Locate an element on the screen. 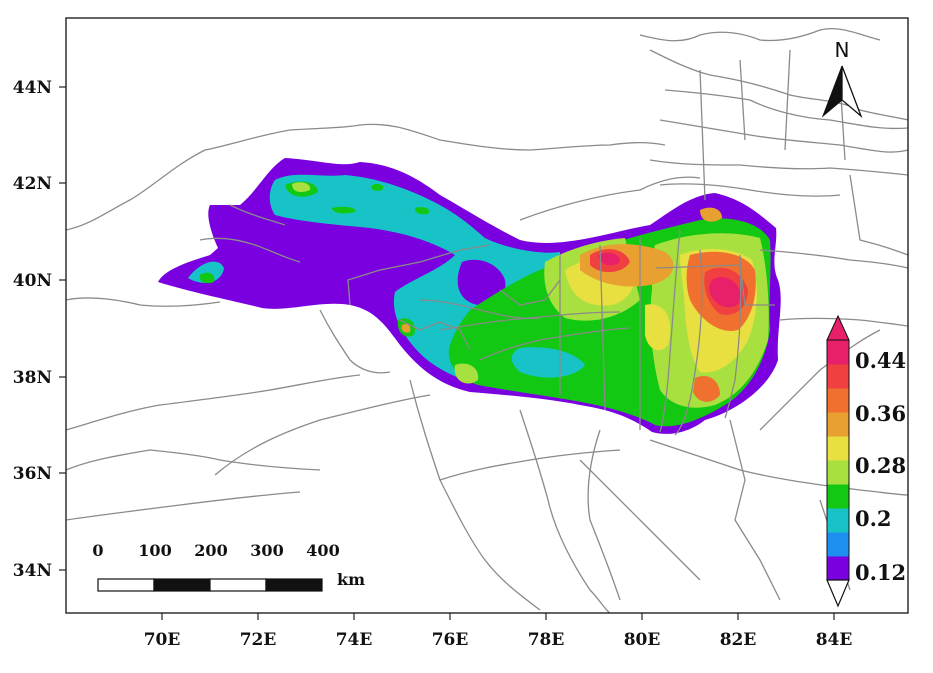  colorbar-tick-label: 0.28 is located at coordinates (880, 465).